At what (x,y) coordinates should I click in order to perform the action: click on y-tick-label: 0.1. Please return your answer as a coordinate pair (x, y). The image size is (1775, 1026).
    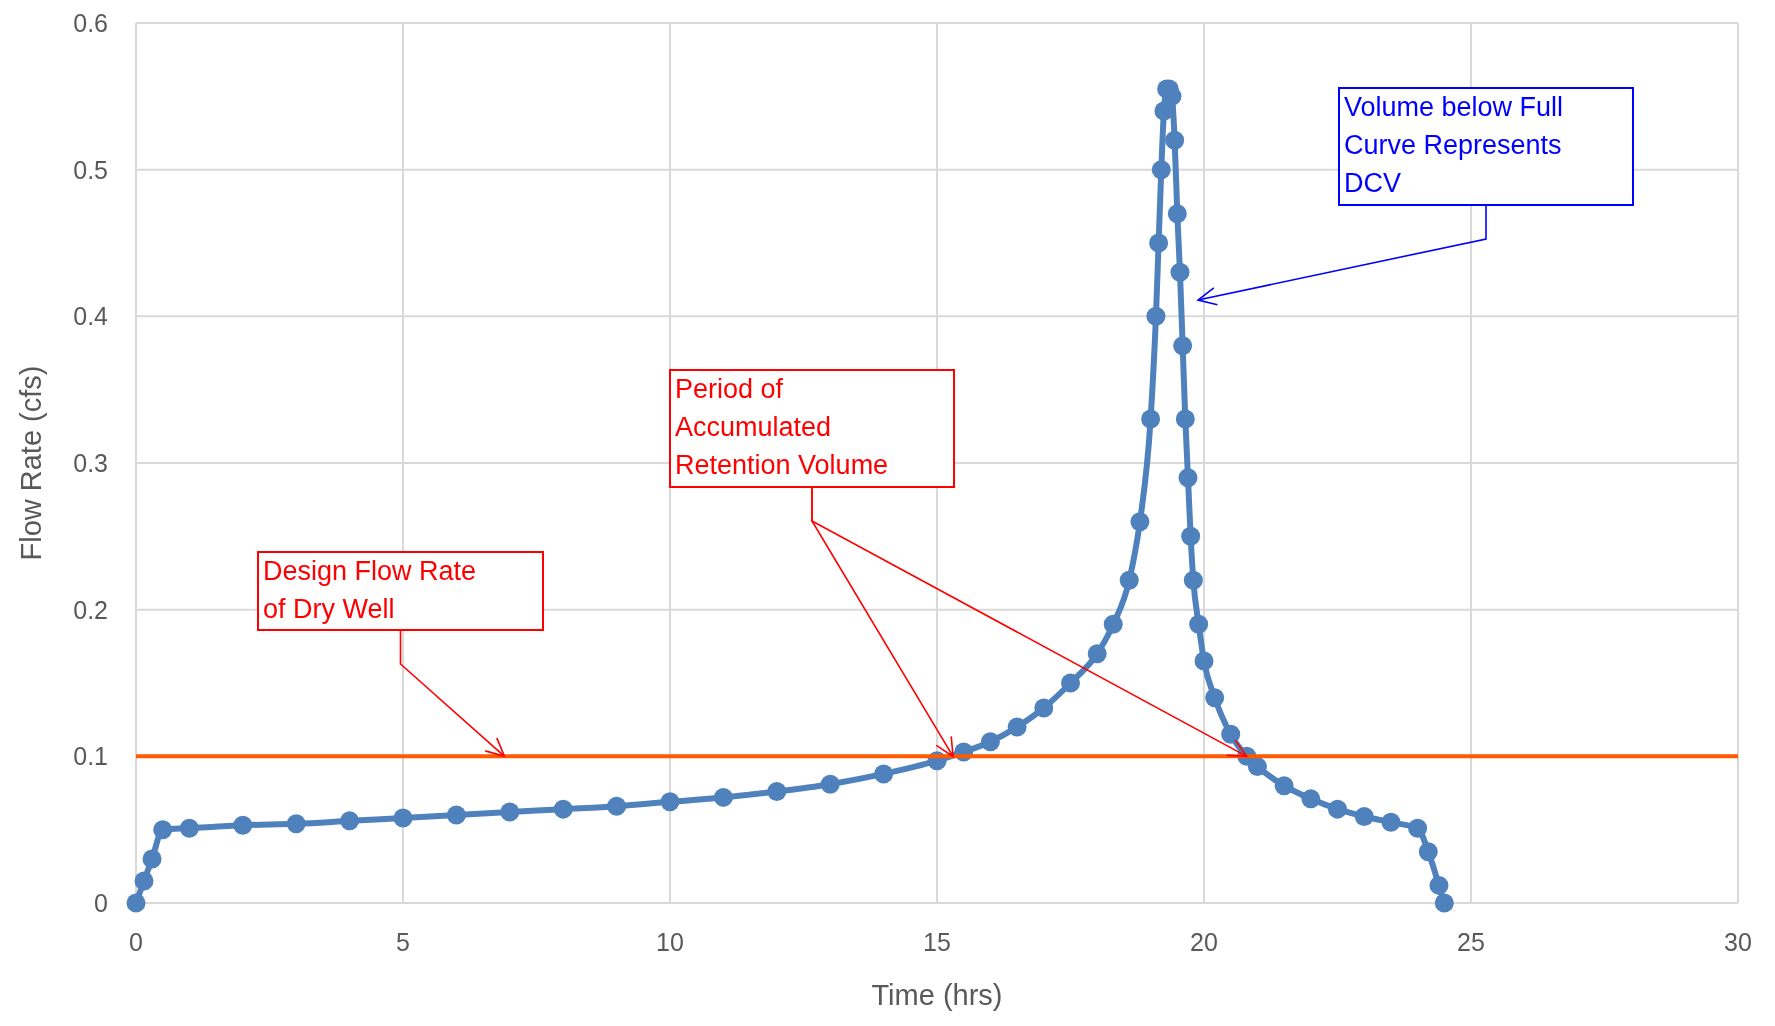
    Looking at the image, I should click on (90, 756).